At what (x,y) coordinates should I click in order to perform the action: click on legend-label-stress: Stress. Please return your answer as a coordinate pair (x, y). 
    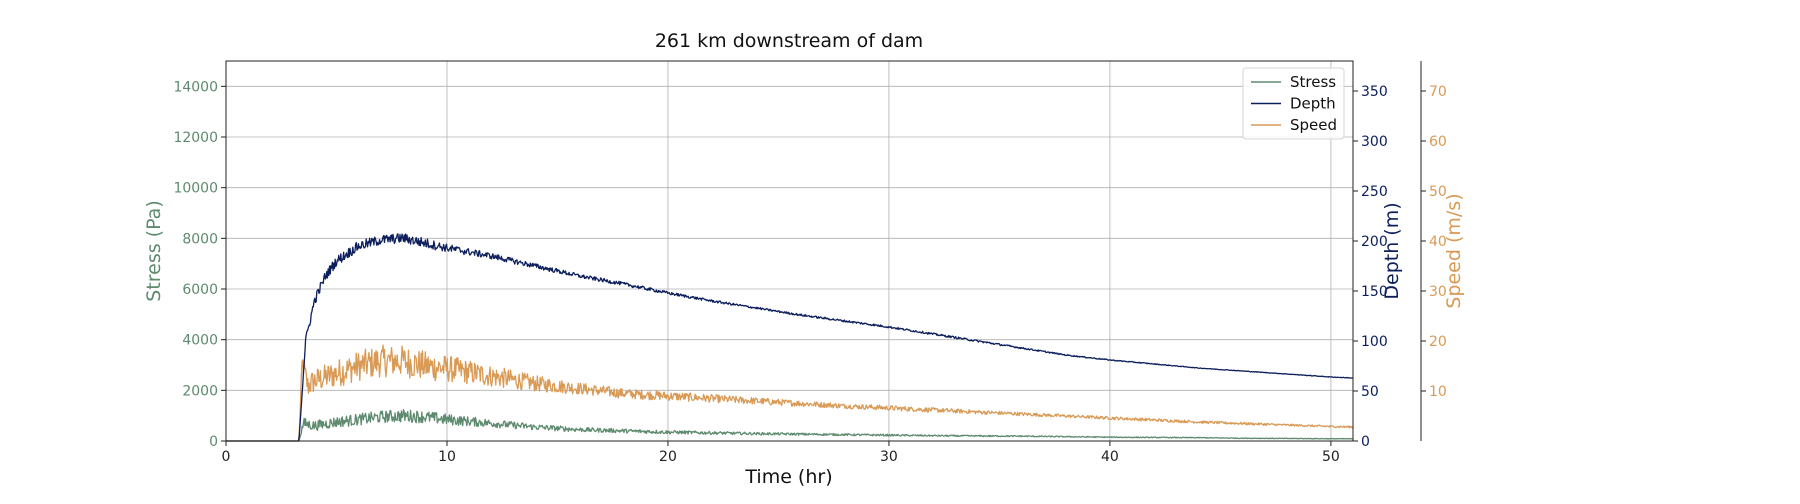
    Looking at the image, I should click on (1313, 82).